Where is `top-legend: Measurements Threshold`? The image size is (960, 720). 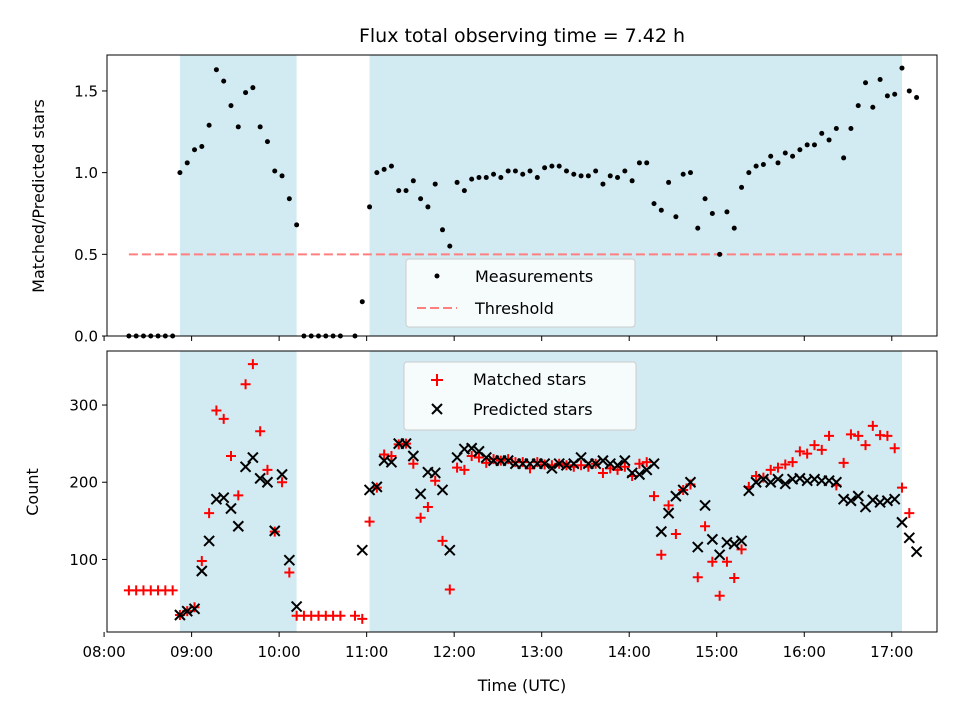
top-legend: Measurements Threshold is located at coordinates (520, 293).